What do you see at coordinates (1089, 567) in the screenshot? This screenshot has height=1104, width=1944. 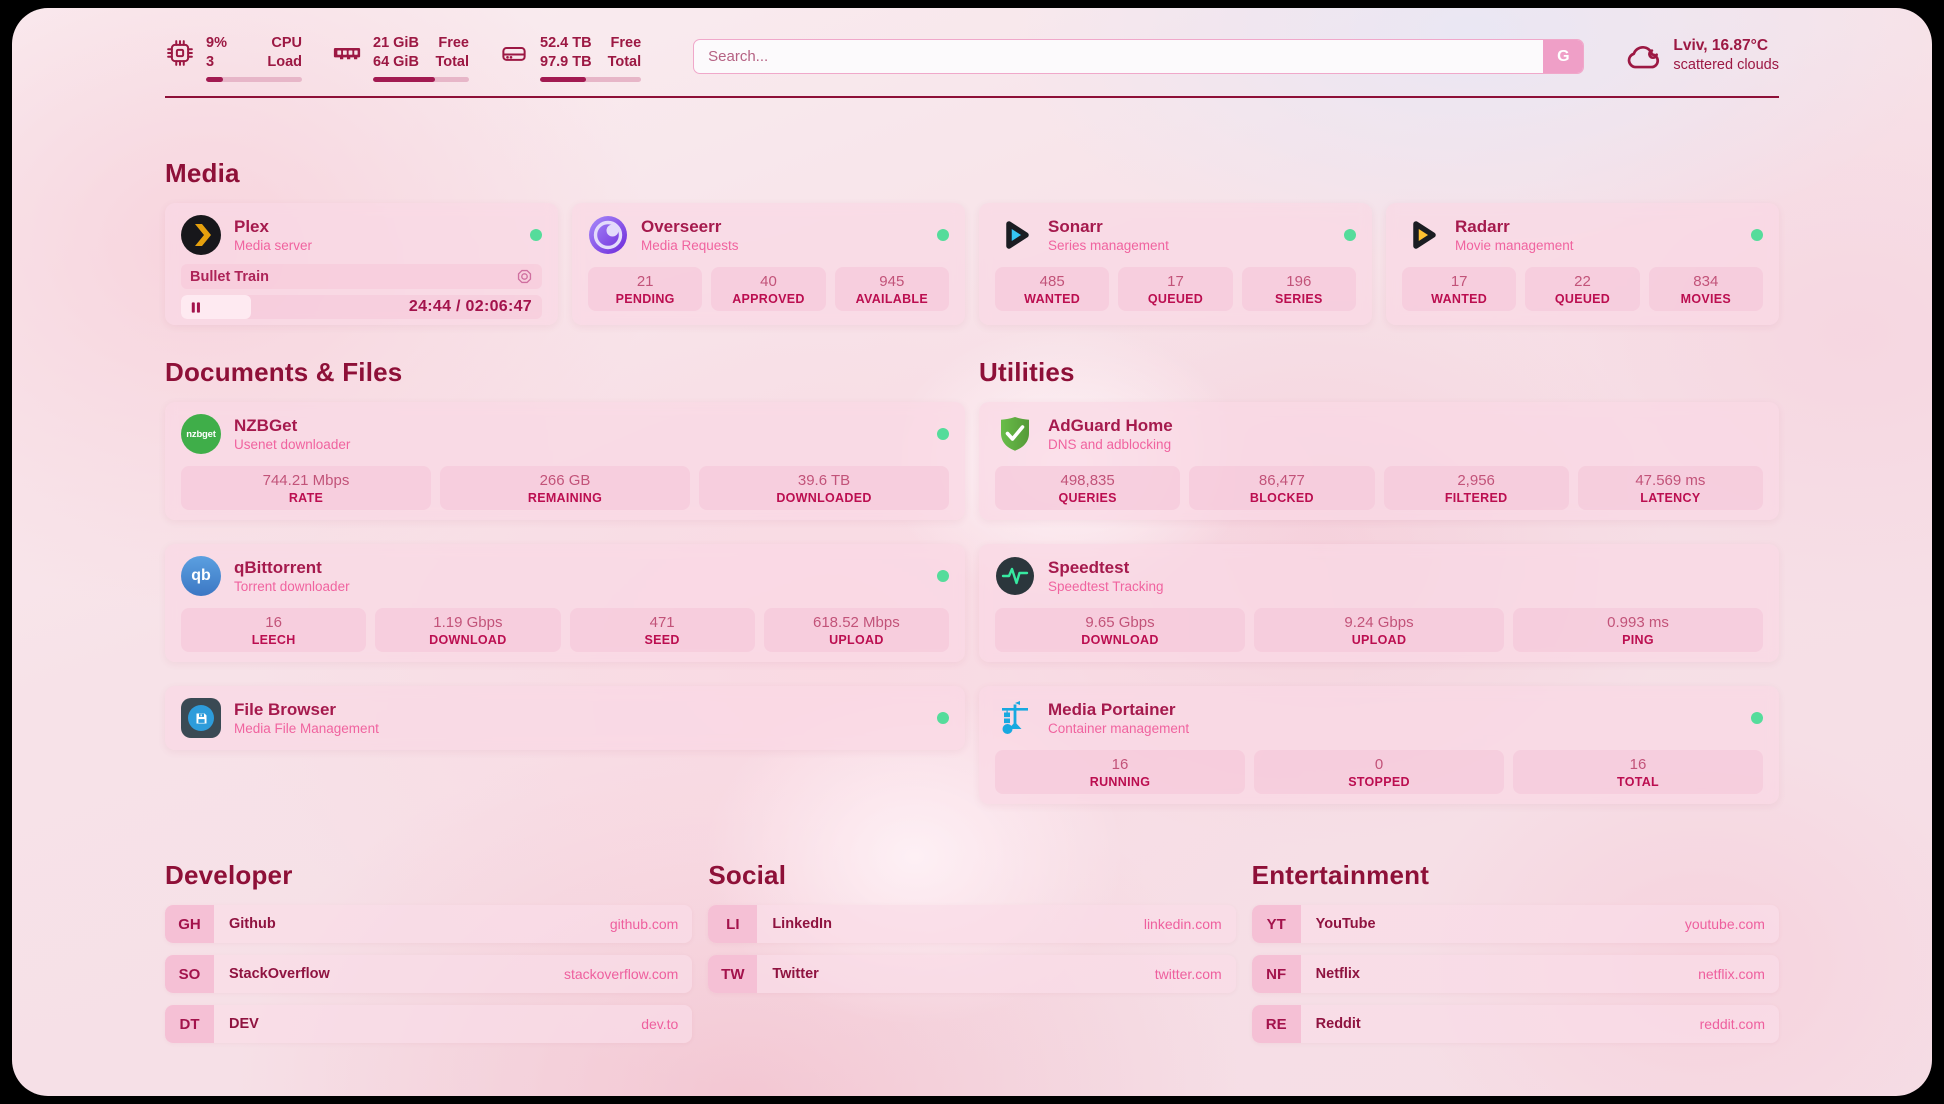 I see `app-name: Speedtest` at bounding box center [1089, 567].